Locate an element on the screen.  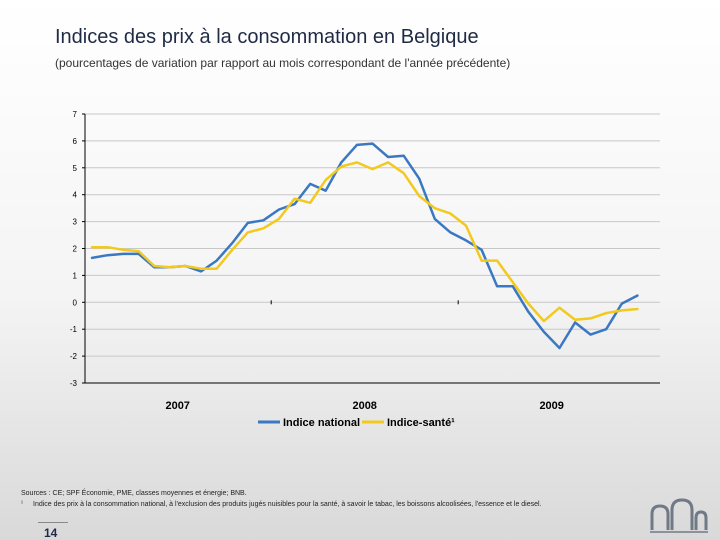
x-tick-label: 2007 is located at coordinates (177, 406).